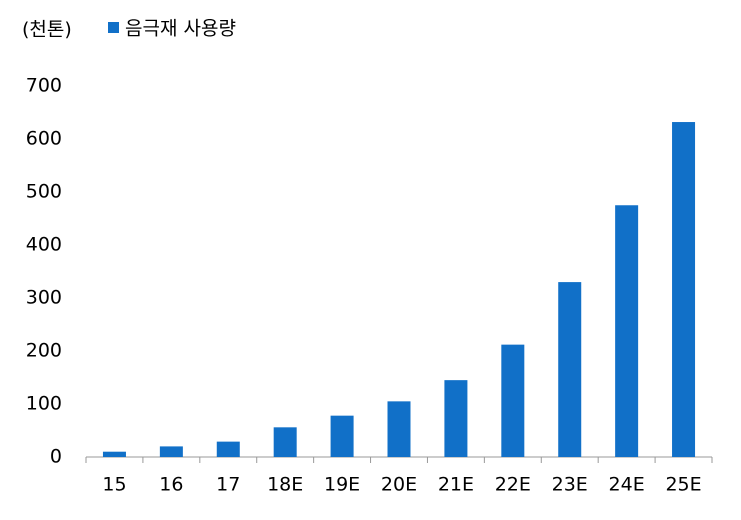 The height and width of the screenshot is (520, 741). What do you see at coordinates (44, 139) in the screenshot?
I see `y-tick-label: 600` at bounding box center [44, 139].